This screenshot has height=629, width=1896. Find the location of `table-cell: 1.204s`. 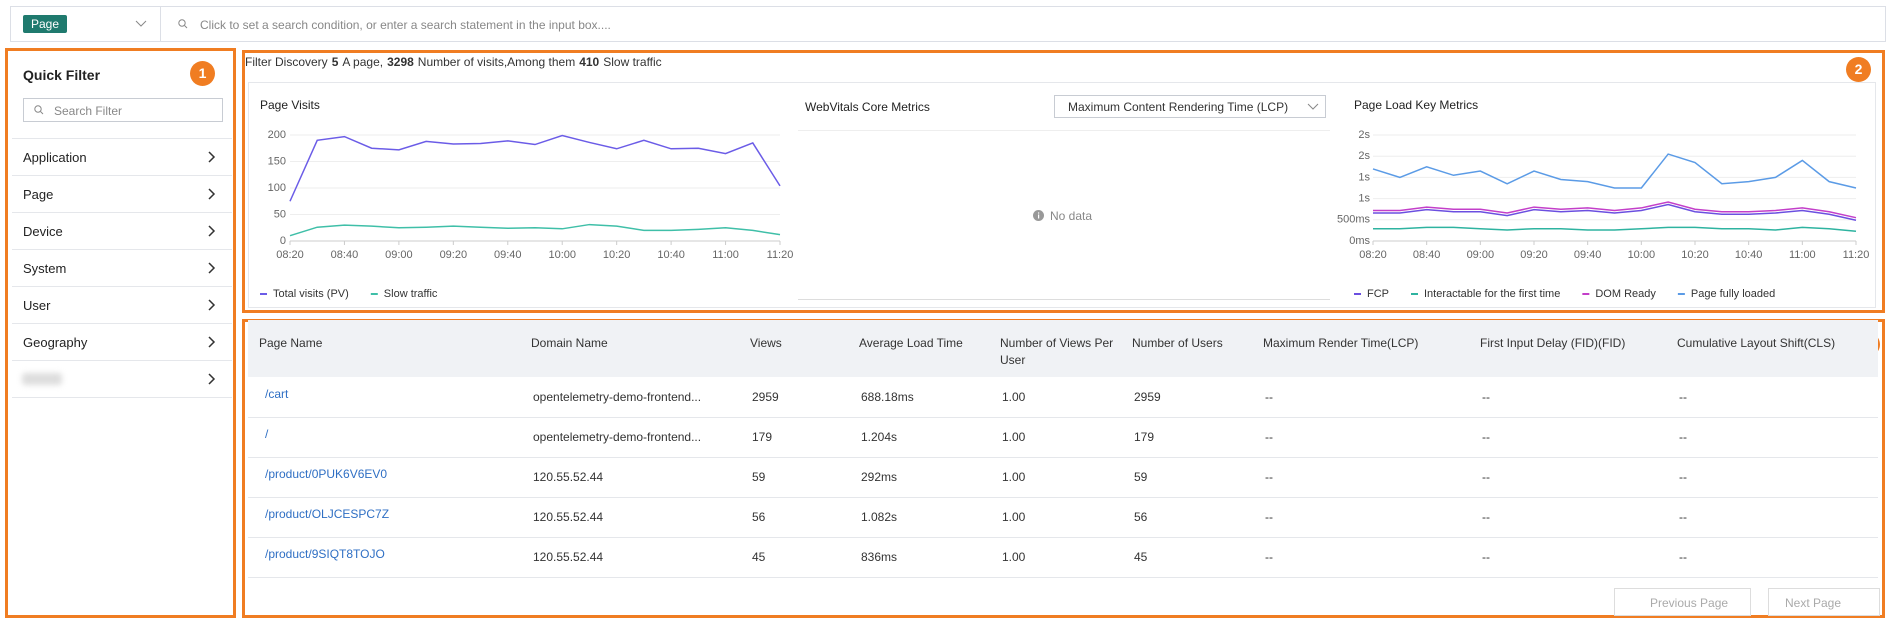

table-cell: 1.204s is located at coordinates (879, 437).